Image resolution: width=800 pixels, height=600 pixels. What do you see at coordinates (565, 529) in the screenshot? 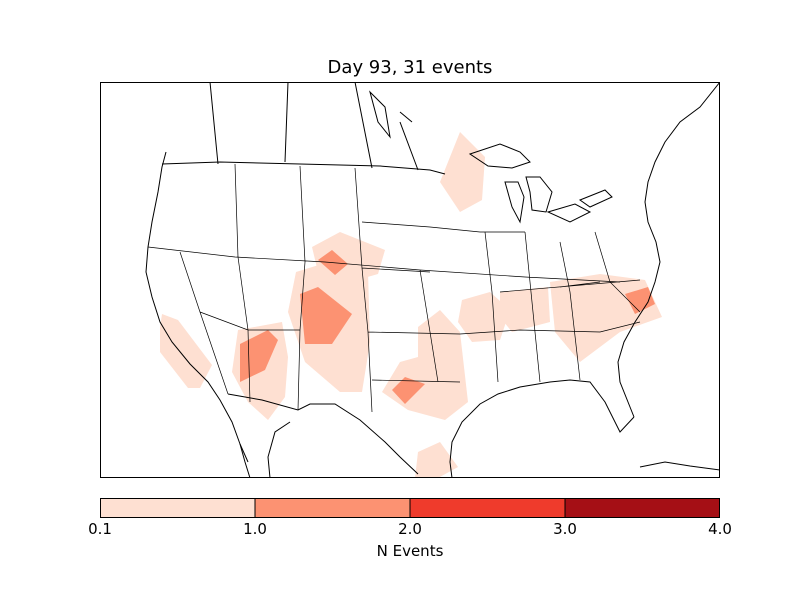
I see `colorbar-tick-3: 3.0` at bounding box center [565, 529].